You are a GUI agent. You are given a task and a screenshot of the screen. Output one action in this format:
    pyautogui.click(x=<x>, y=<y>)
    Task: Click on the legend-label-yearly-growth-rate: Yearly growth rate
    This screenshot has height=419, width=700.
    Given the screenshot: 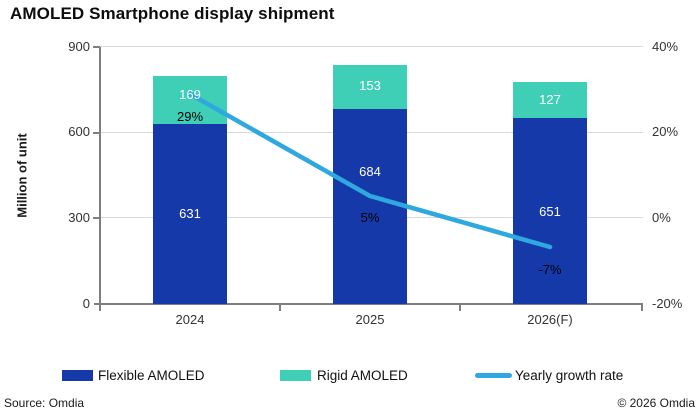 What is the action you would take?
    pyautogui.click(x=569, y=375)
    